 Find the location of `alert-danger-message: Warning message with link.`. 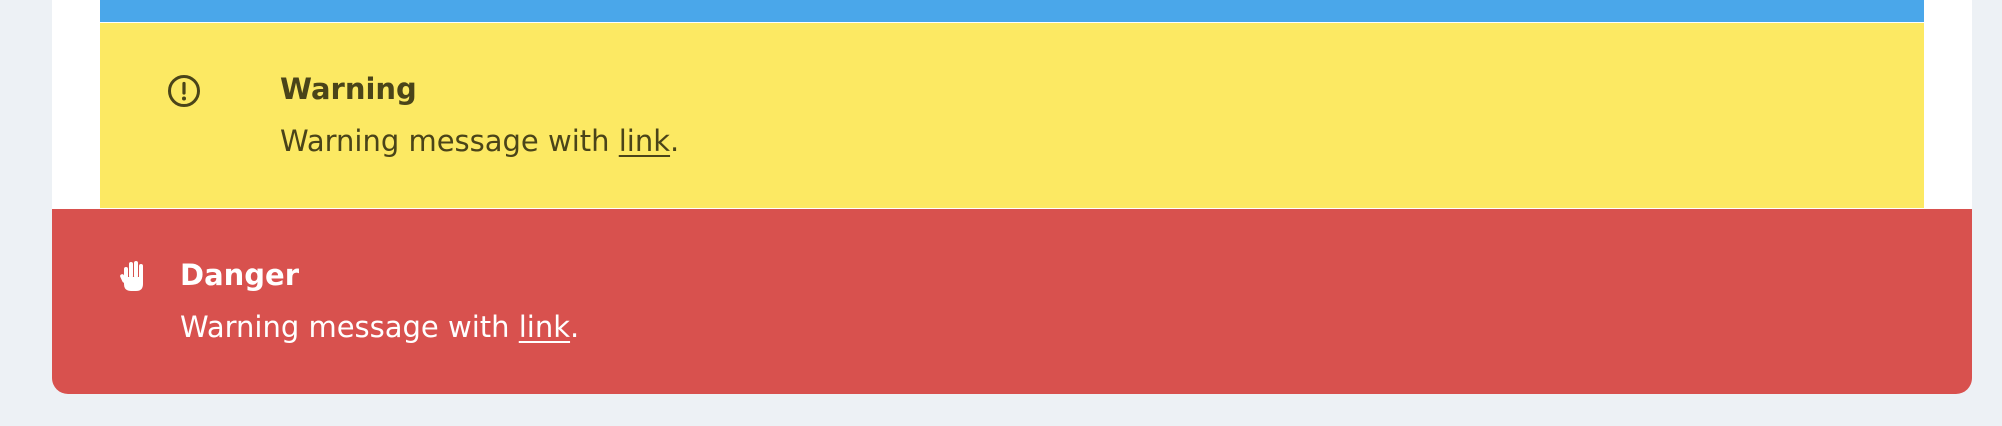

alert-danger-message: Warning message with link. is located at coordinates (379, 327).